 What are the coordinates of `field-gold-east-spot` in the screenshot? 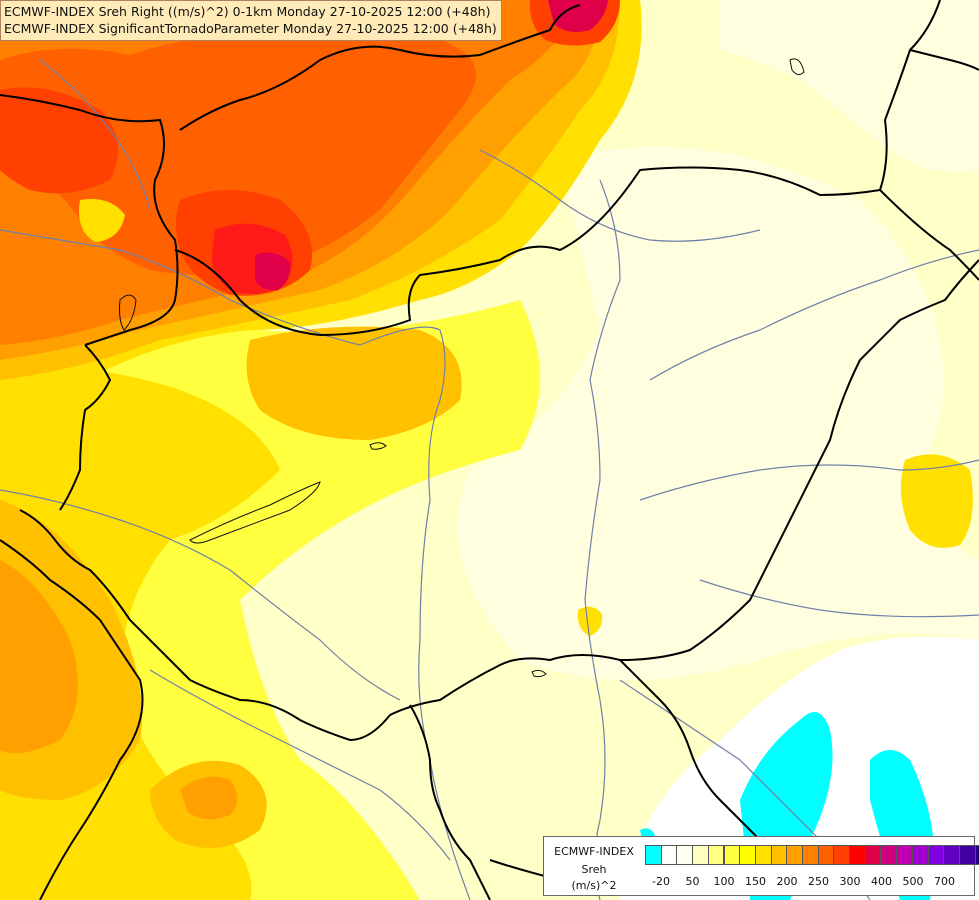 It's located at (937, 501).